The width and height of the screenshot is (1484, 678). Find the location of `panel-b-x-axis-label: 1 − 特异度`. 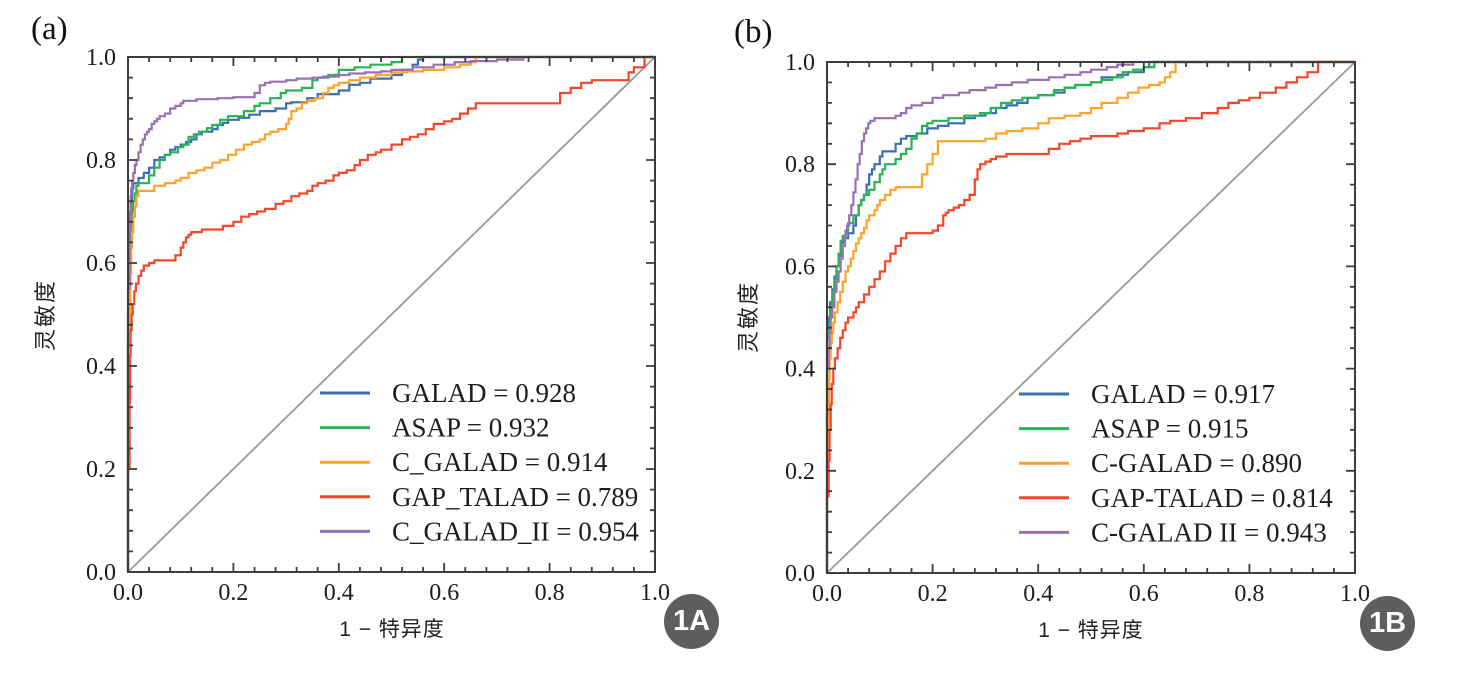

panel-b-x-axis-label: 1 − 特异度 is located at coordinates (1091, 630).